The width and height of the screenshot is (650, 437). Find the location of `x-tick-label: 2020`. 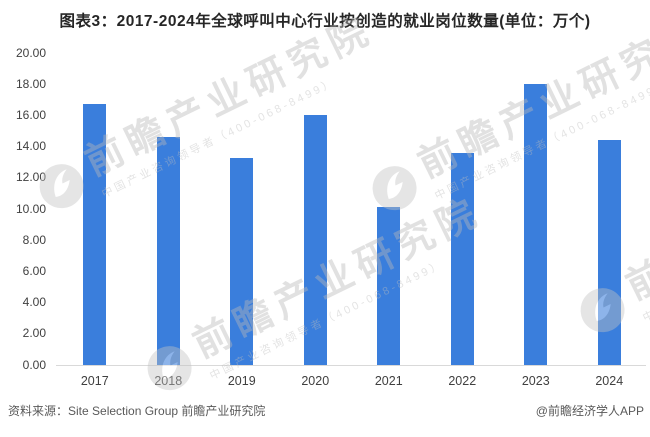

x-tick-label: 2020 is located at coordinates (315, 381).